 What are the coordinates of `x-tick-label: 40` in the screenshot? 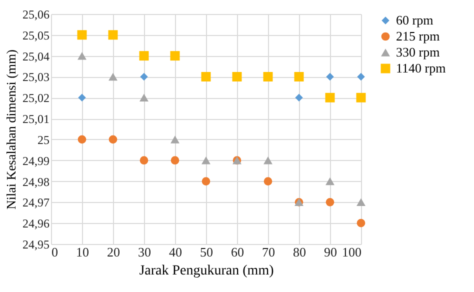 It's located at (175, 252).